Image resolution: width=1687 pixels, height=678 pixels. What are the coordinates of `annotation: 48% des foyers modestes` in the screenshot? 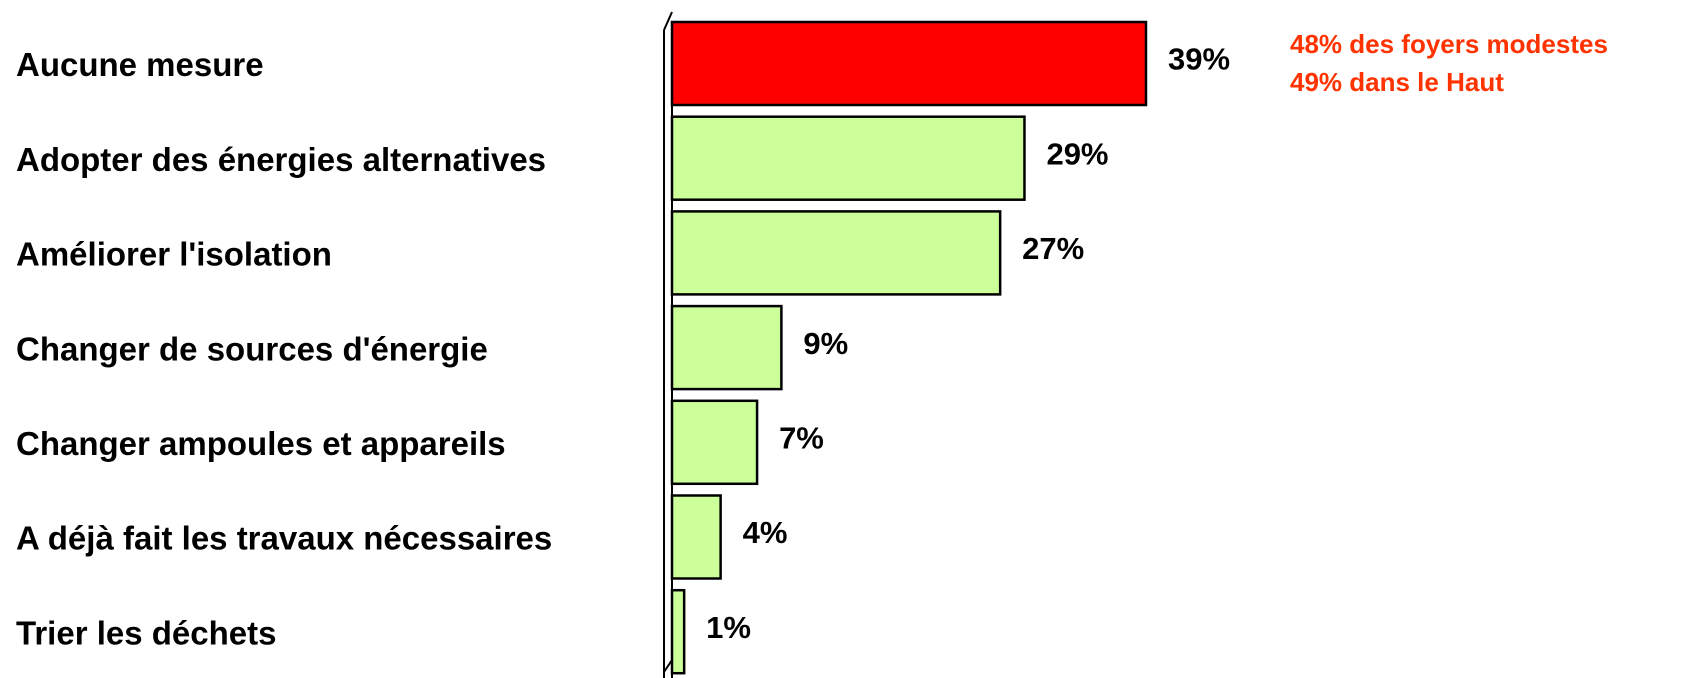 It's located at (1449, 44).